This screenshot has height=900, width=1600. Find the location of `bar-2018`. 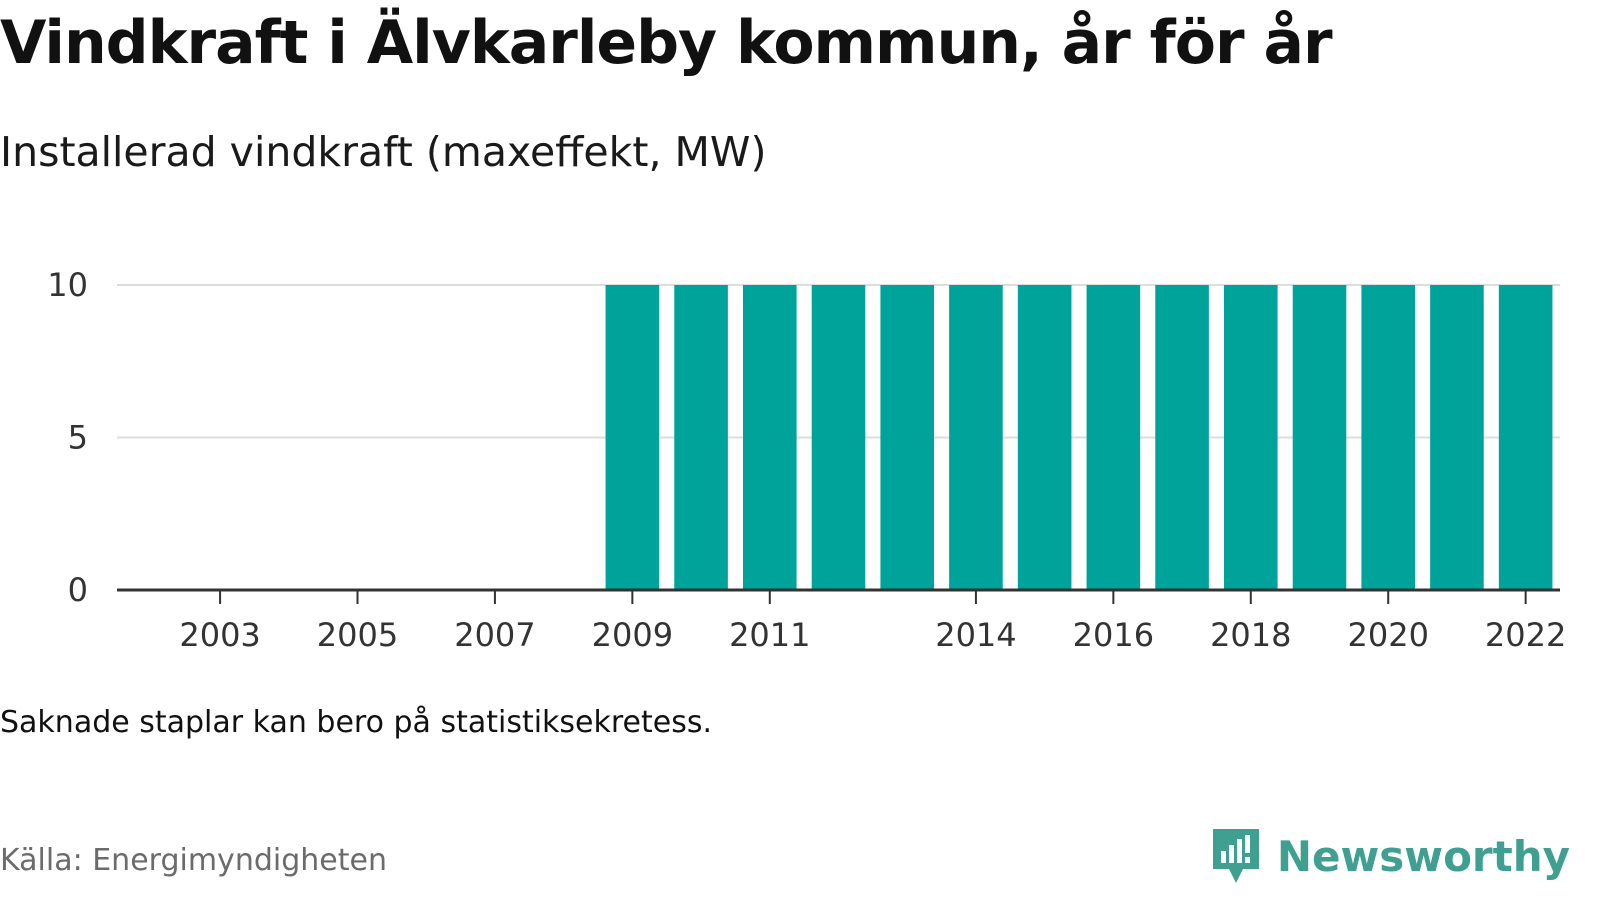

bar-2018 is located at coordinates (1250, 437).